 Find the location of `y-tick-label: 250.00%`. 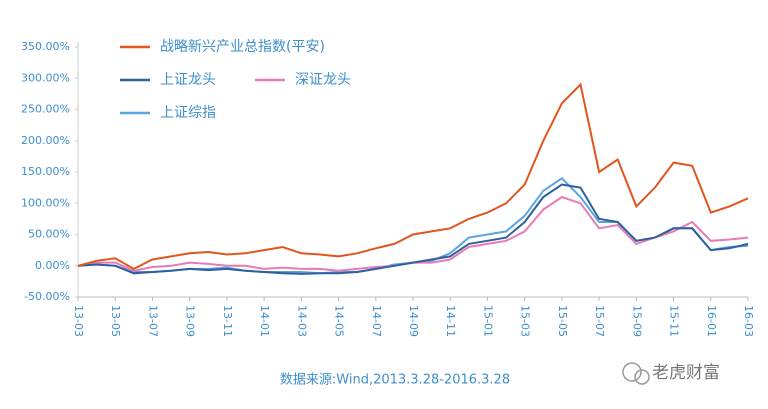

y-tick-label: 250.00% is located at coordinates (45, 109).